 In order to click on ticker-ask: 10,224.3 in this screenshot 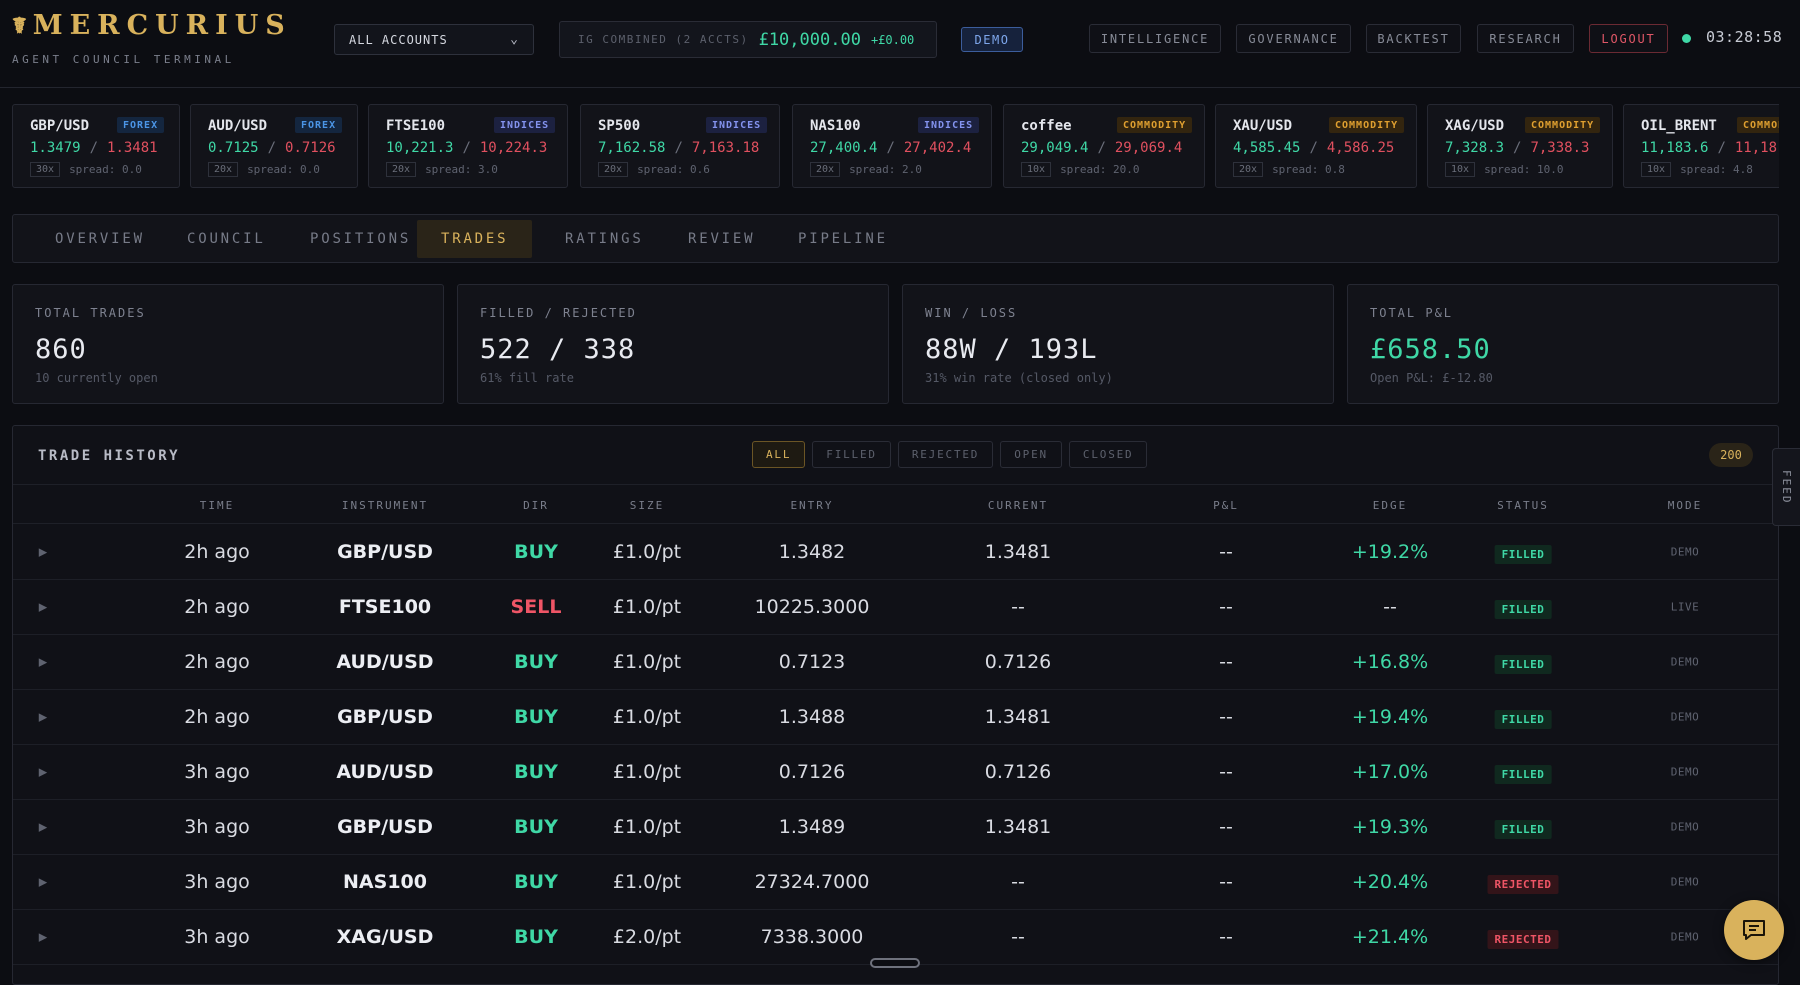, I will do `click(513, 148)`.